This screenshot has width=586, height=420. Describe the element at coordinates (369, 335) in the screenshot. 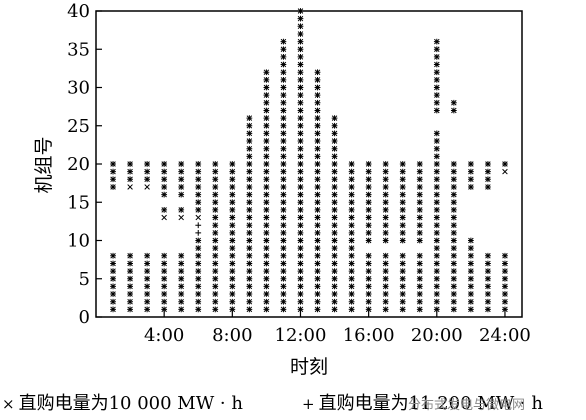

I see `x-tick-label: 16:00` at that location.